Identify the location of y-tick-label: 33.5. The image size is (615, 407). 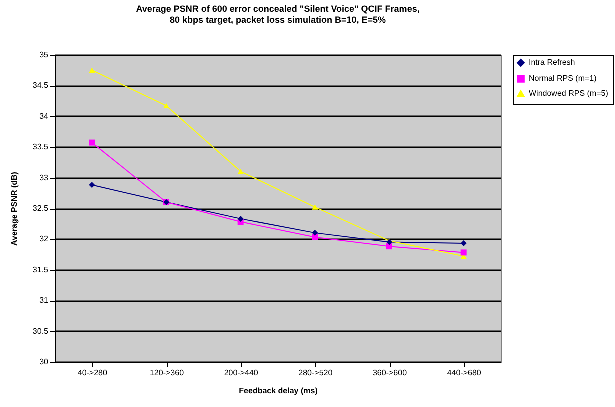
(41, 147).